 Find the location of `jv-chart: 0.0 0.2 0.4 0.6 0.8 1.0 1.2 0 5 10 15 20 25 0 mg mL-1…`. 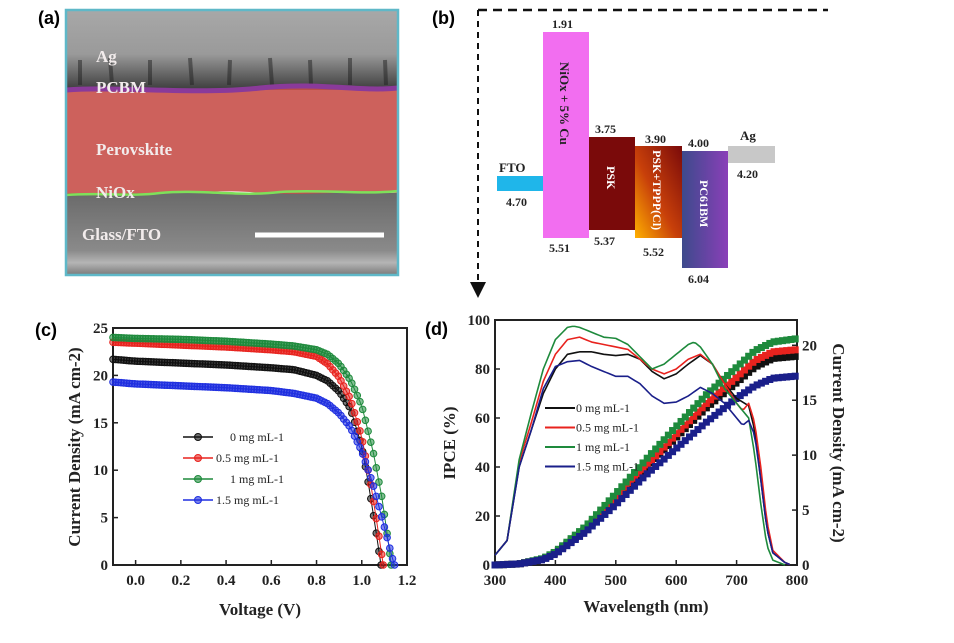

jv-chart: 0.0 0.2 0.4 0.6 0.8 1.0 1.2 0 5 10 15 20 25 0 mg mL-1… is located at coordinates (254, 455).